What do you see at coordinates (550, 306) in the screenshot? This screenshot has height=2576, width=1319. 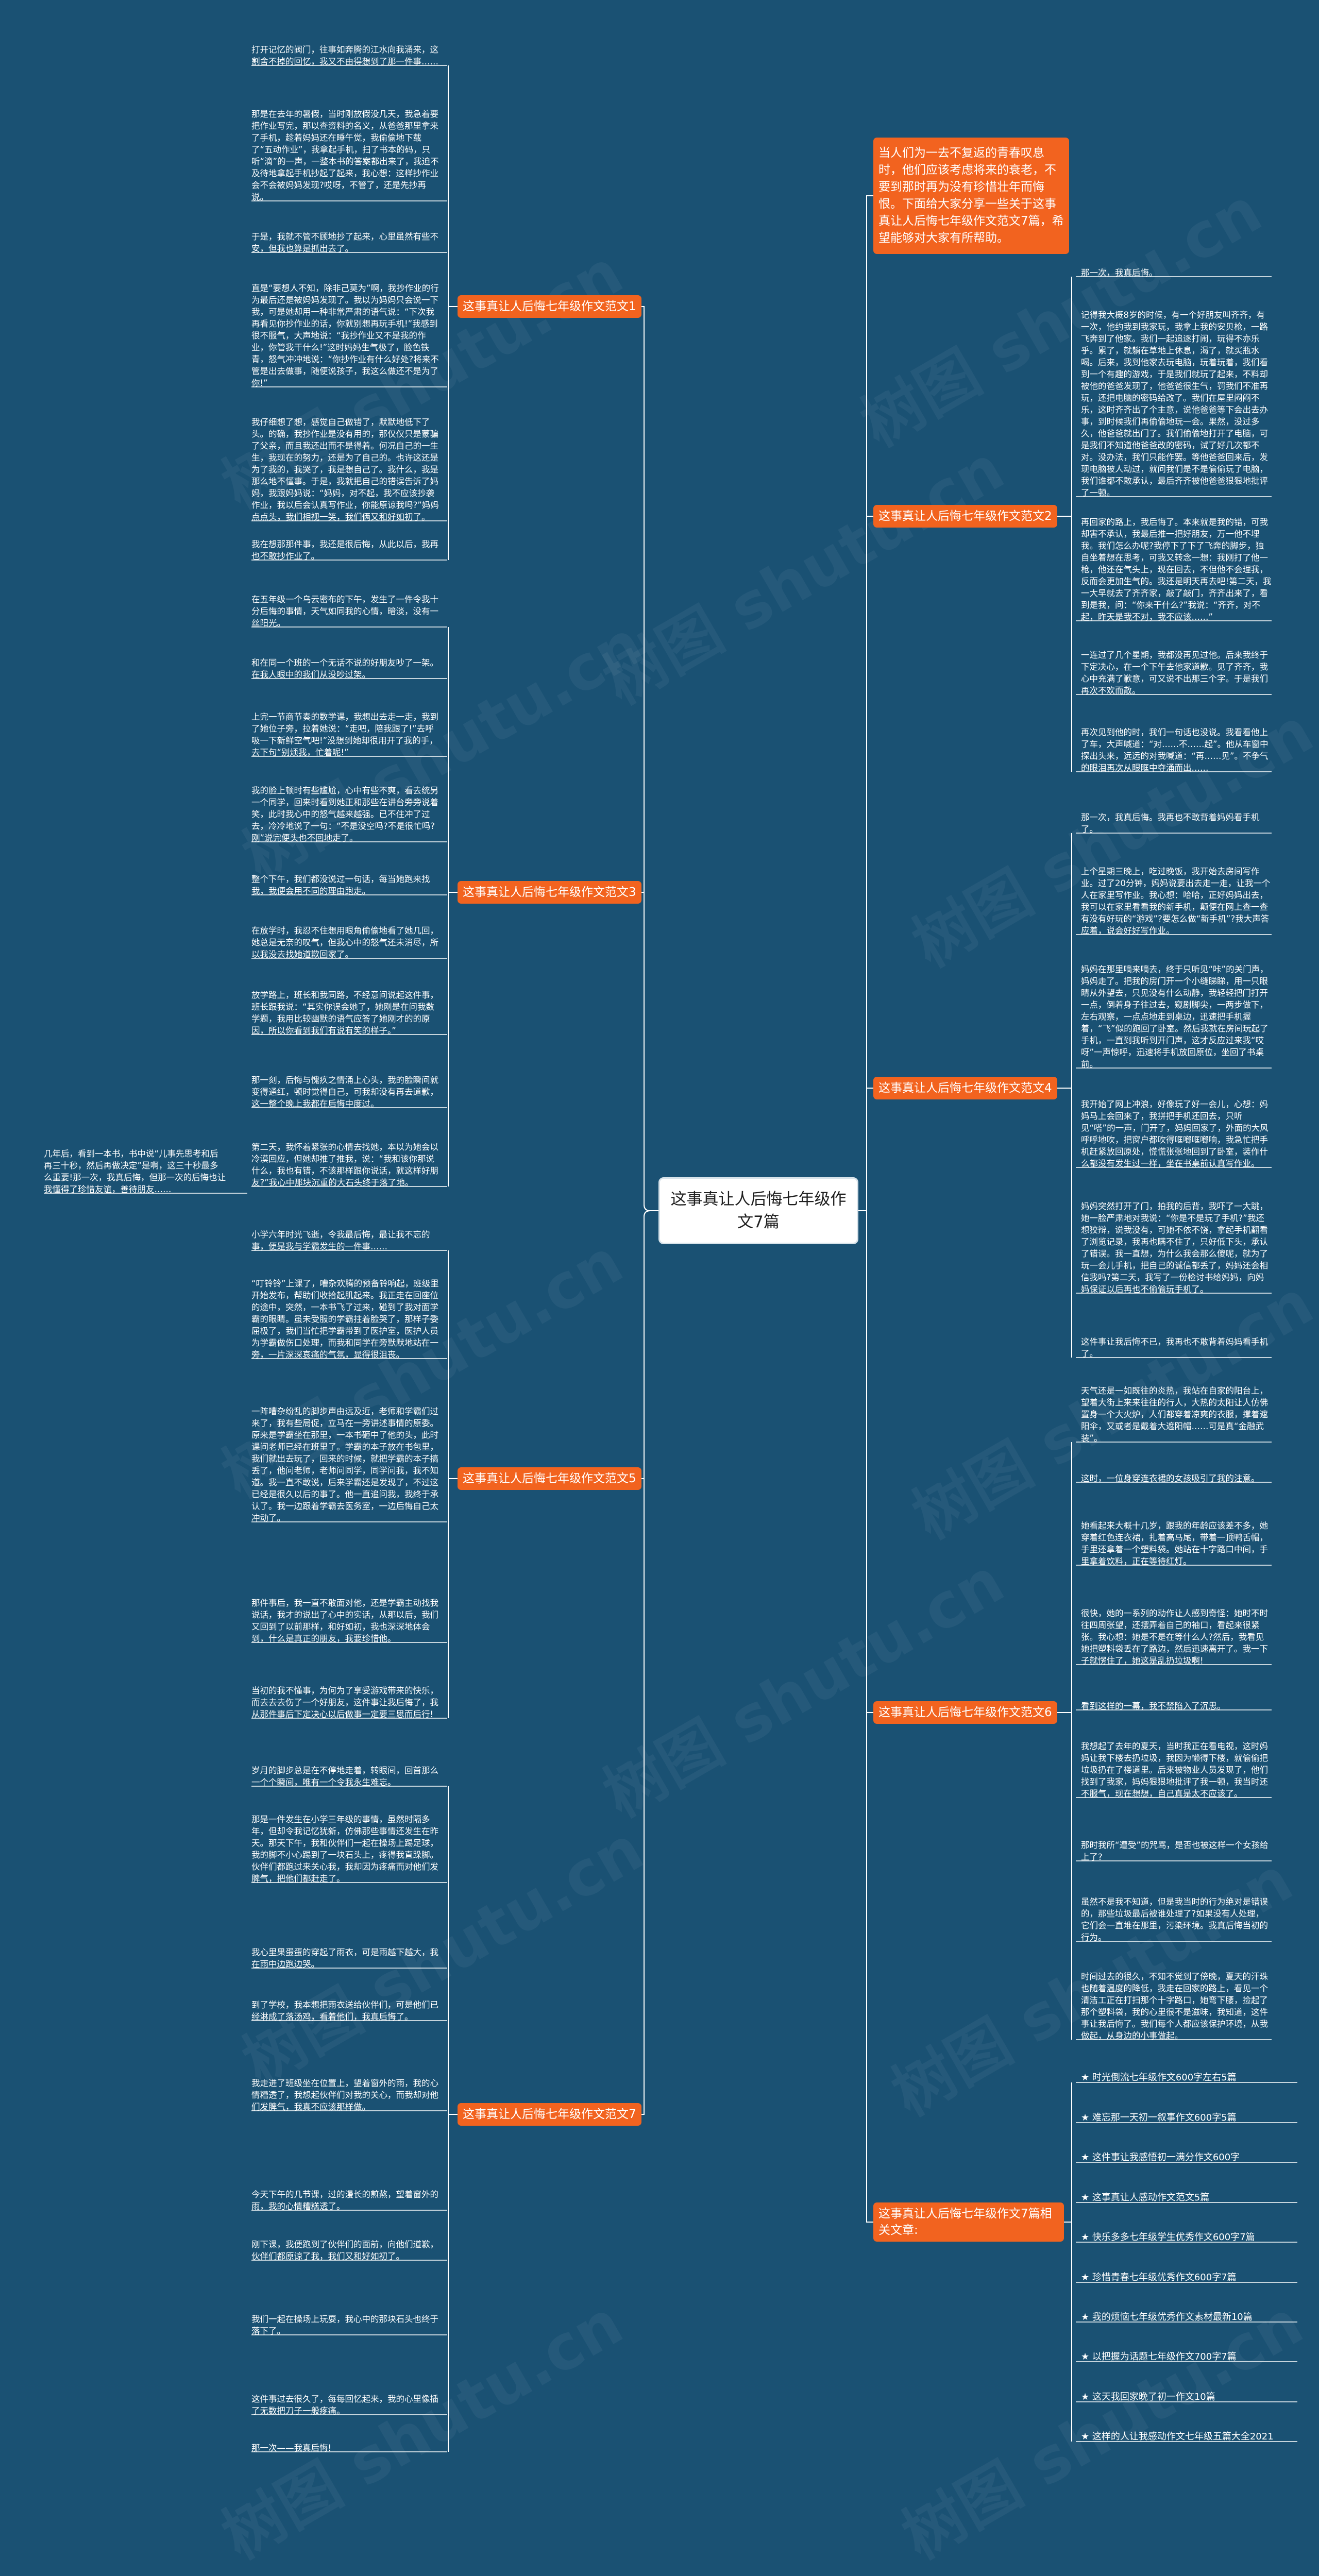 I see `branch-essay-1: 这事真让人后悔七年级作文范文1` at bounding box center [550, 306].